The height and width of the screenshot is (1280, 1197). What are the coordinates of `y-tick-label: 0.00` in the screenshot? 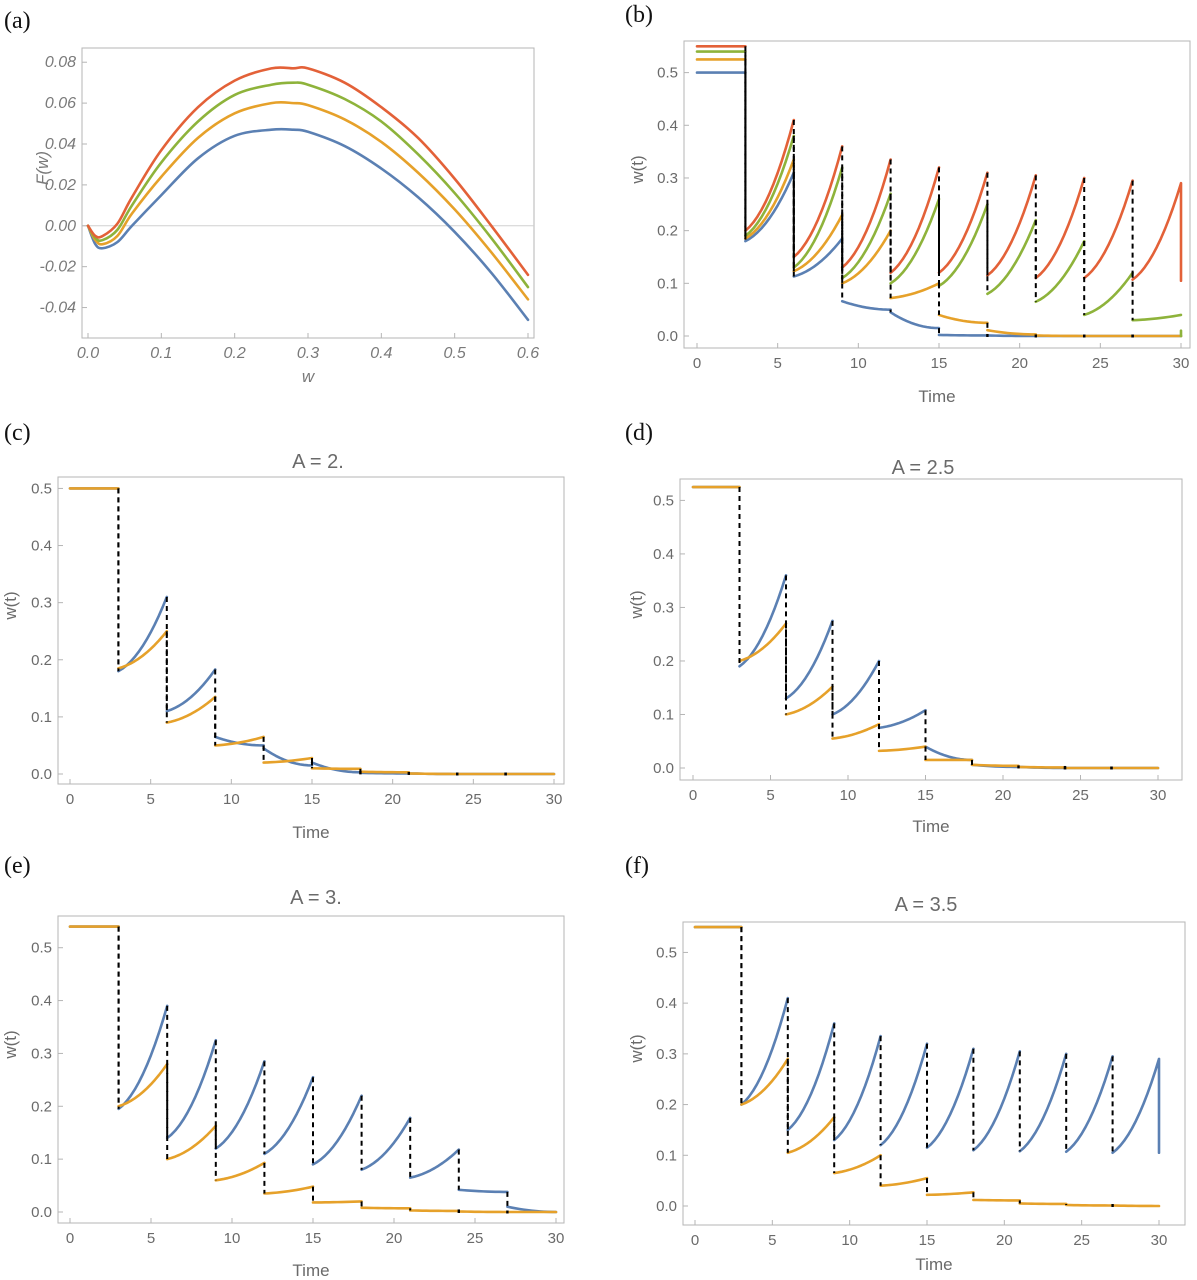 It's located at (60, 226).